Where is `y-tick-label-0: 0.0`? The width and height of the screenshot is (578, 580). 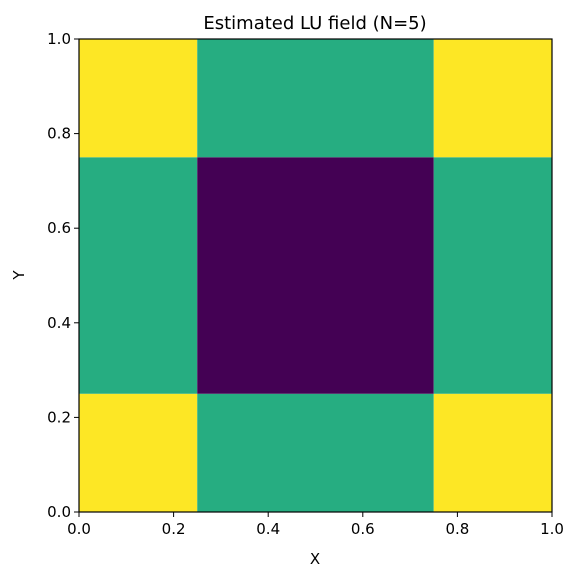 y-tick-label-0: 0.0 is located at coordinates (59, 512).